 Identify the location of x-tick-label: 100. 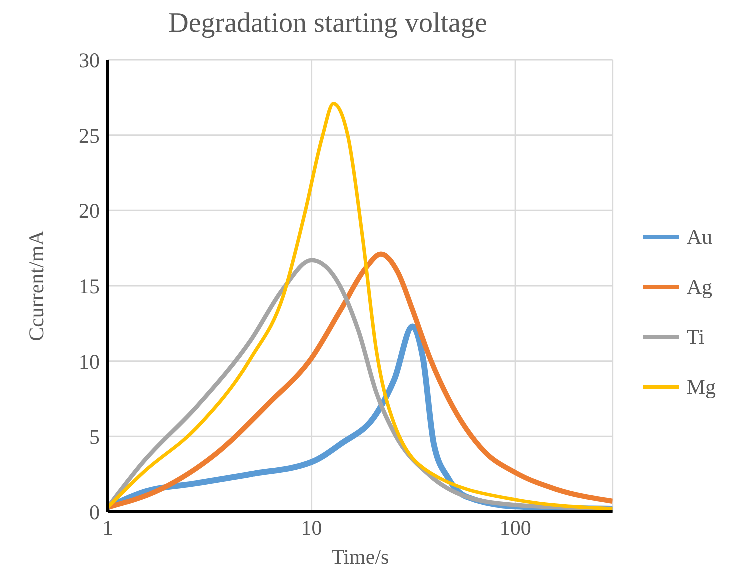
(516, 528).